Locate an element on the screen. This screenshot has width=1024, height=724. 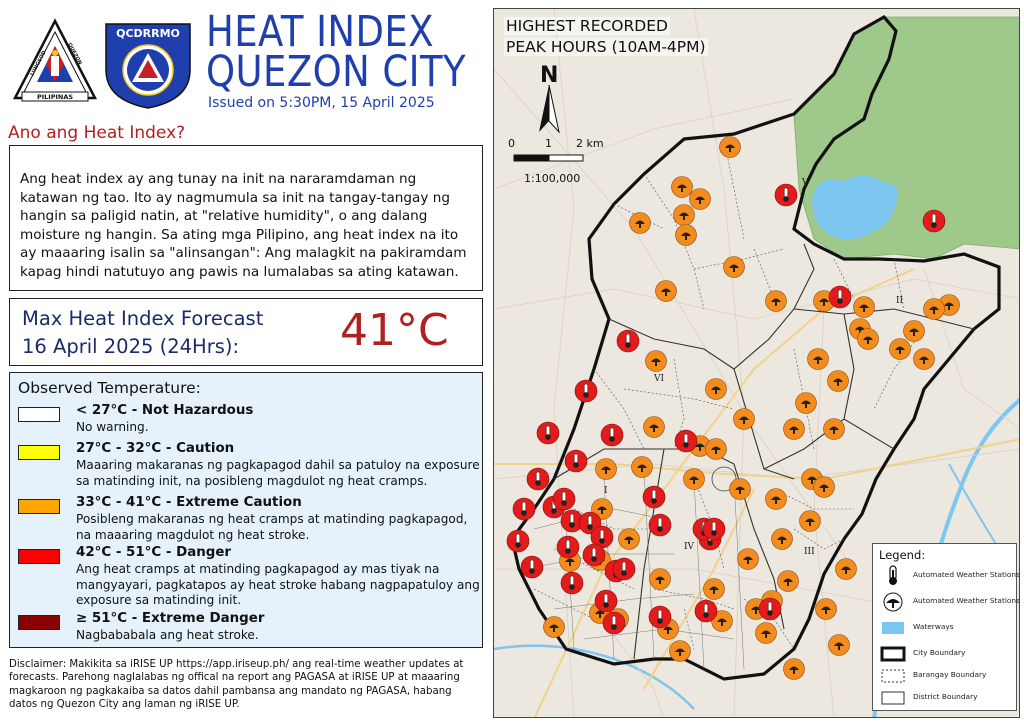
legend-item-district-boundary: District Boundary is located at coordinates (947, 698).